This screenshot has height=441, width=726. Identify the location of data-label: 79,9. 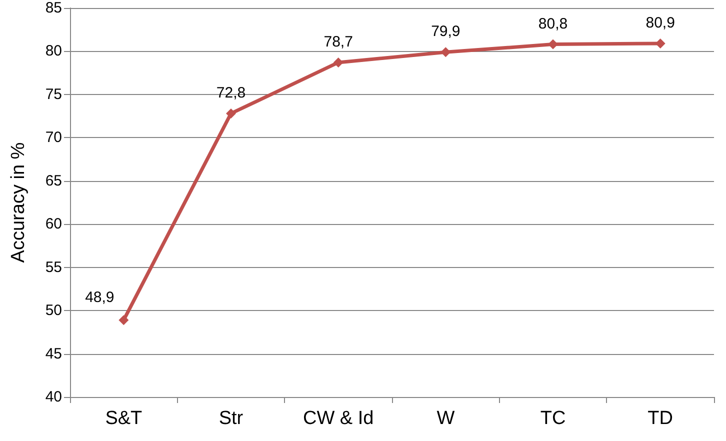
(445, 31).